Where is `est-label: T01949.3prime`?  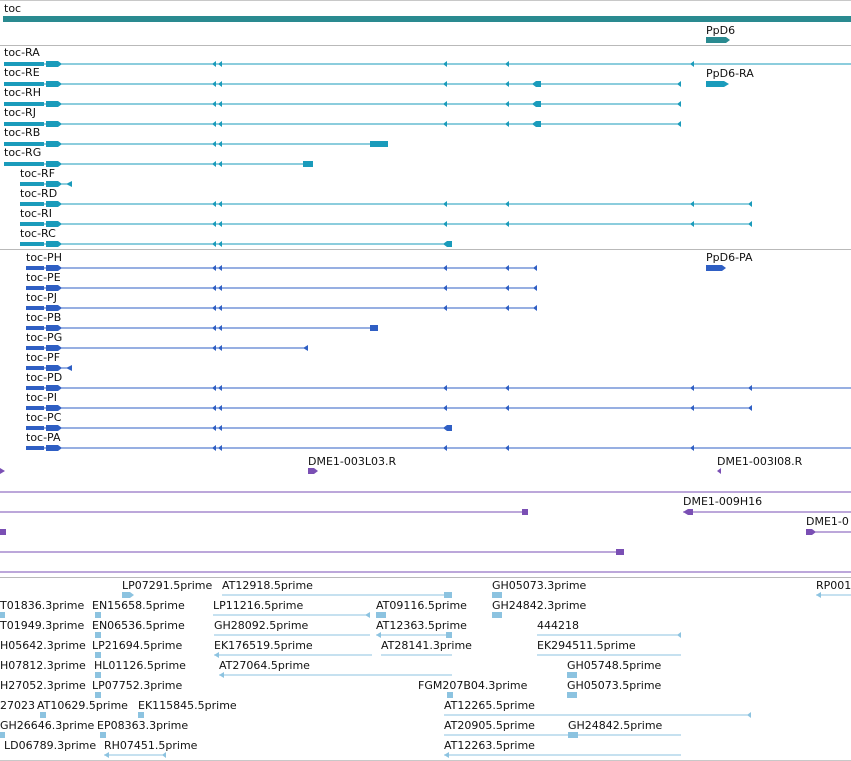 est-label: T01949.3prime is located at coordinates (42, 625).